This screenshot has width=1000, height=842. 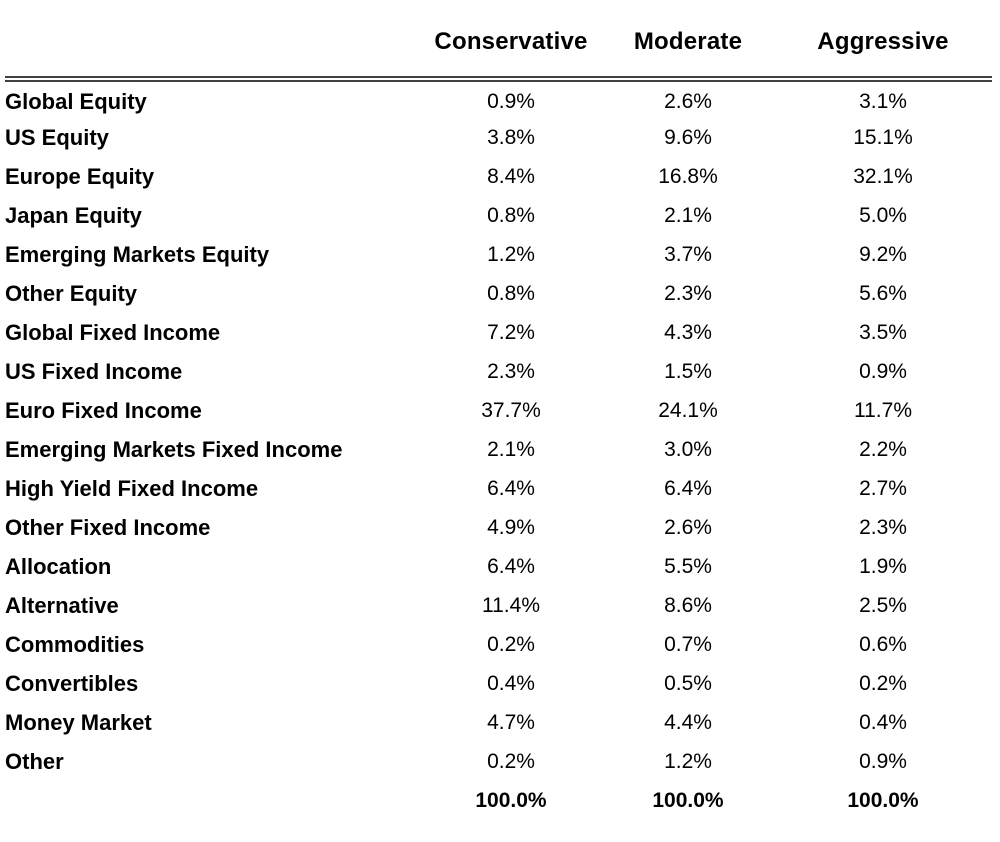 I want to click on row-label: Global Equity, so click(x=76, y=101).